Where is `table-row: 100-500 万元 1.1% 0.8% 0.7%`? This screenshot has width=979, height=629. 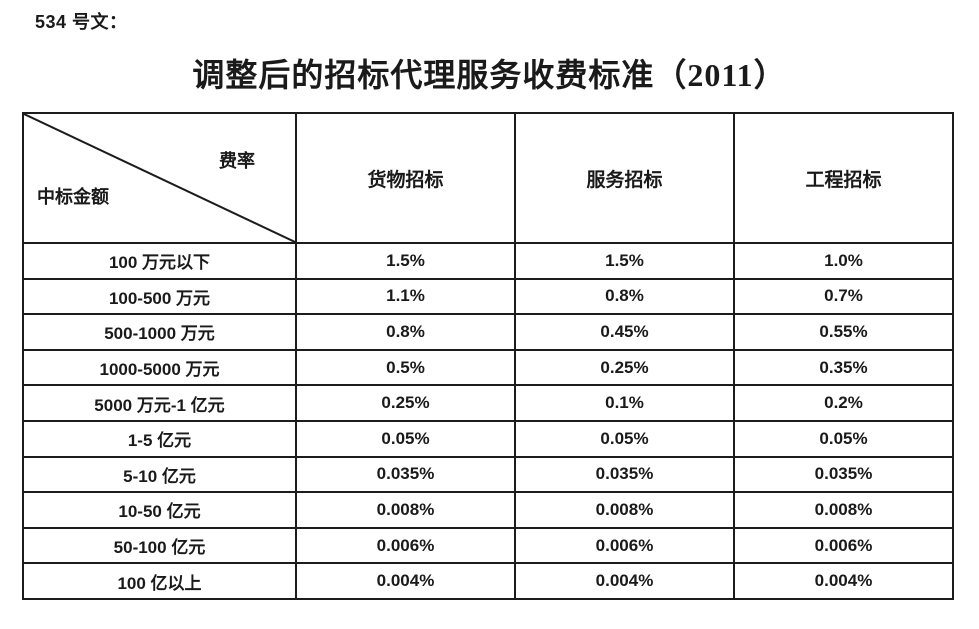 table-row: 100-500 万元 1.1% 0.8% 0.7% is located at coordinates (488, 296).